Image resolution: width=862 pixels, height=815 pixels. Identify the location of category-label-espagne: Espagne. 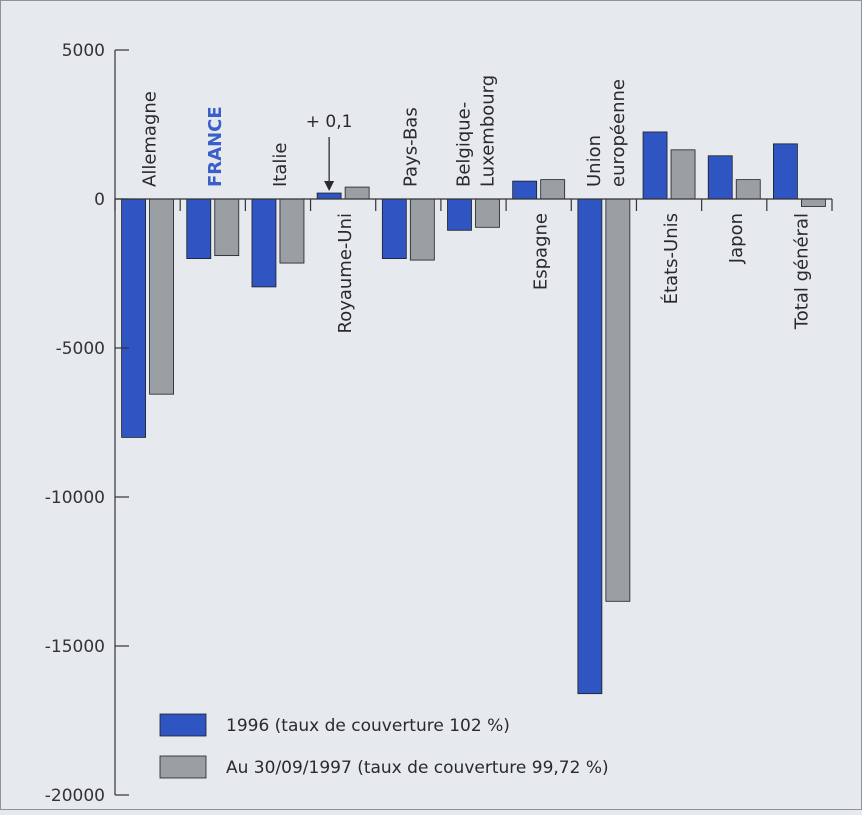
(541, 251).